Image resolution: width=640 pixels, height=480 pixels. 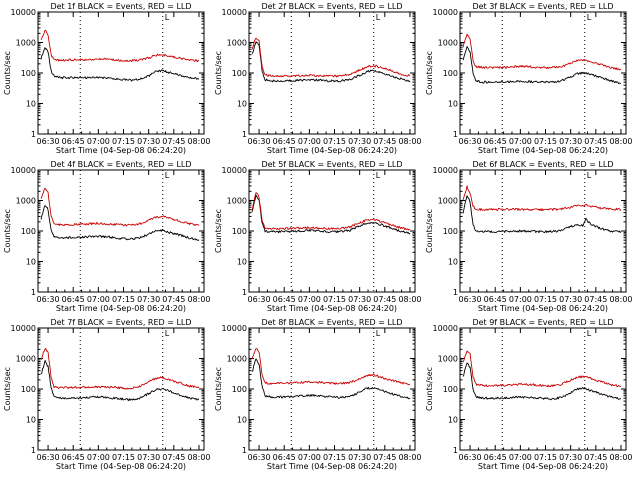 What do you see at coordinates (120, 322) in the screenshot?
I see `chart-title: Det 7f BLACK = Events, RED = LLD` at bounding box center [120, 322].